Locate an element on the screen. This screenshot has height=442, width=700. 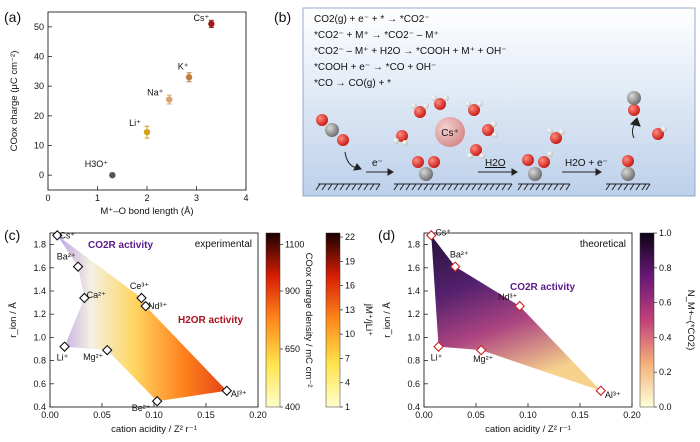
adsorbed-co2 is located at coordinates (426, 168).